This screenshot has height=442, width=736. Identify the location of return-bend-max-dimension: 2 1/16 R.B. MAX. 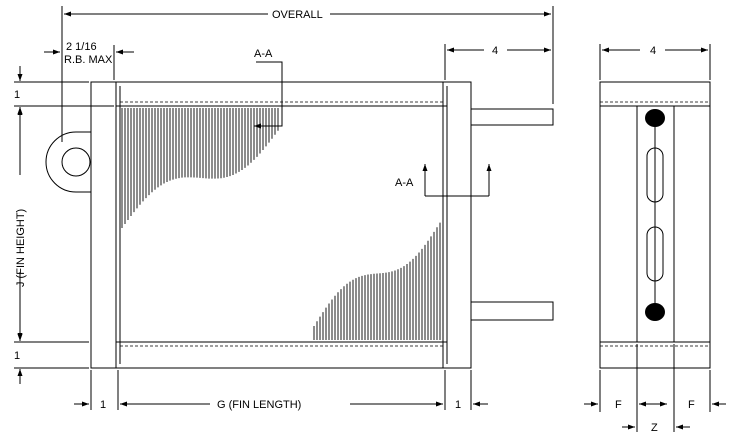
(89, 60).